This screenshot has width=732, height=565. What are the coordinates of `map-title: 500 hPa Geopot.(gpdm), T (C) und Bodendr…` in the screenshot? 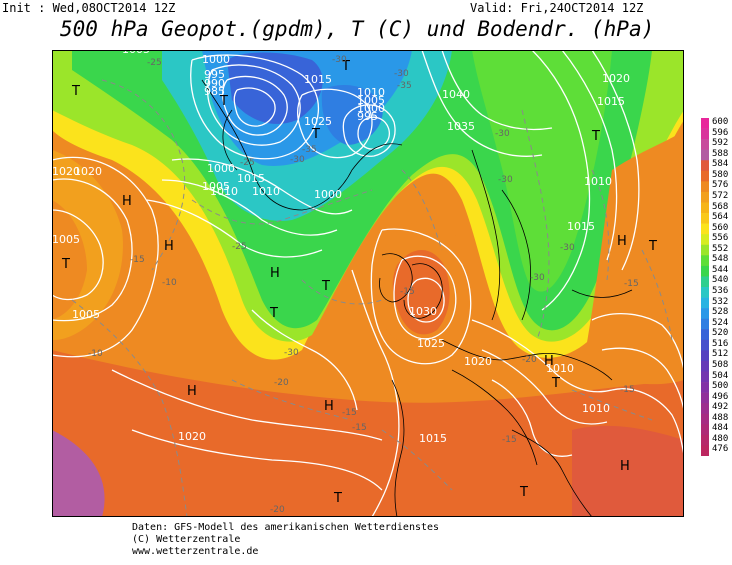 It's located at (357, 29).